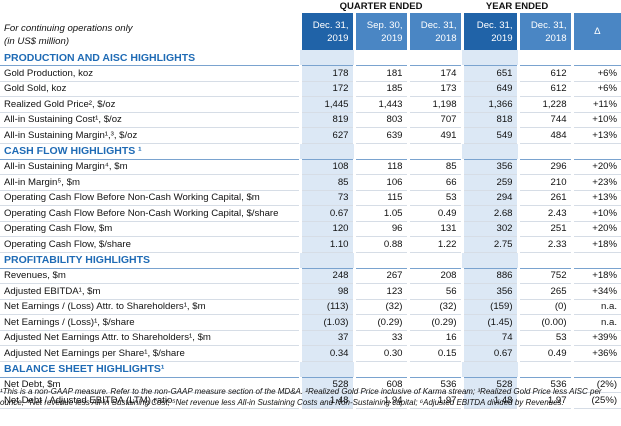 The width and height of the screenshot is (621, 426). I want to click on value-cell: 1,198, so click(434, 104).